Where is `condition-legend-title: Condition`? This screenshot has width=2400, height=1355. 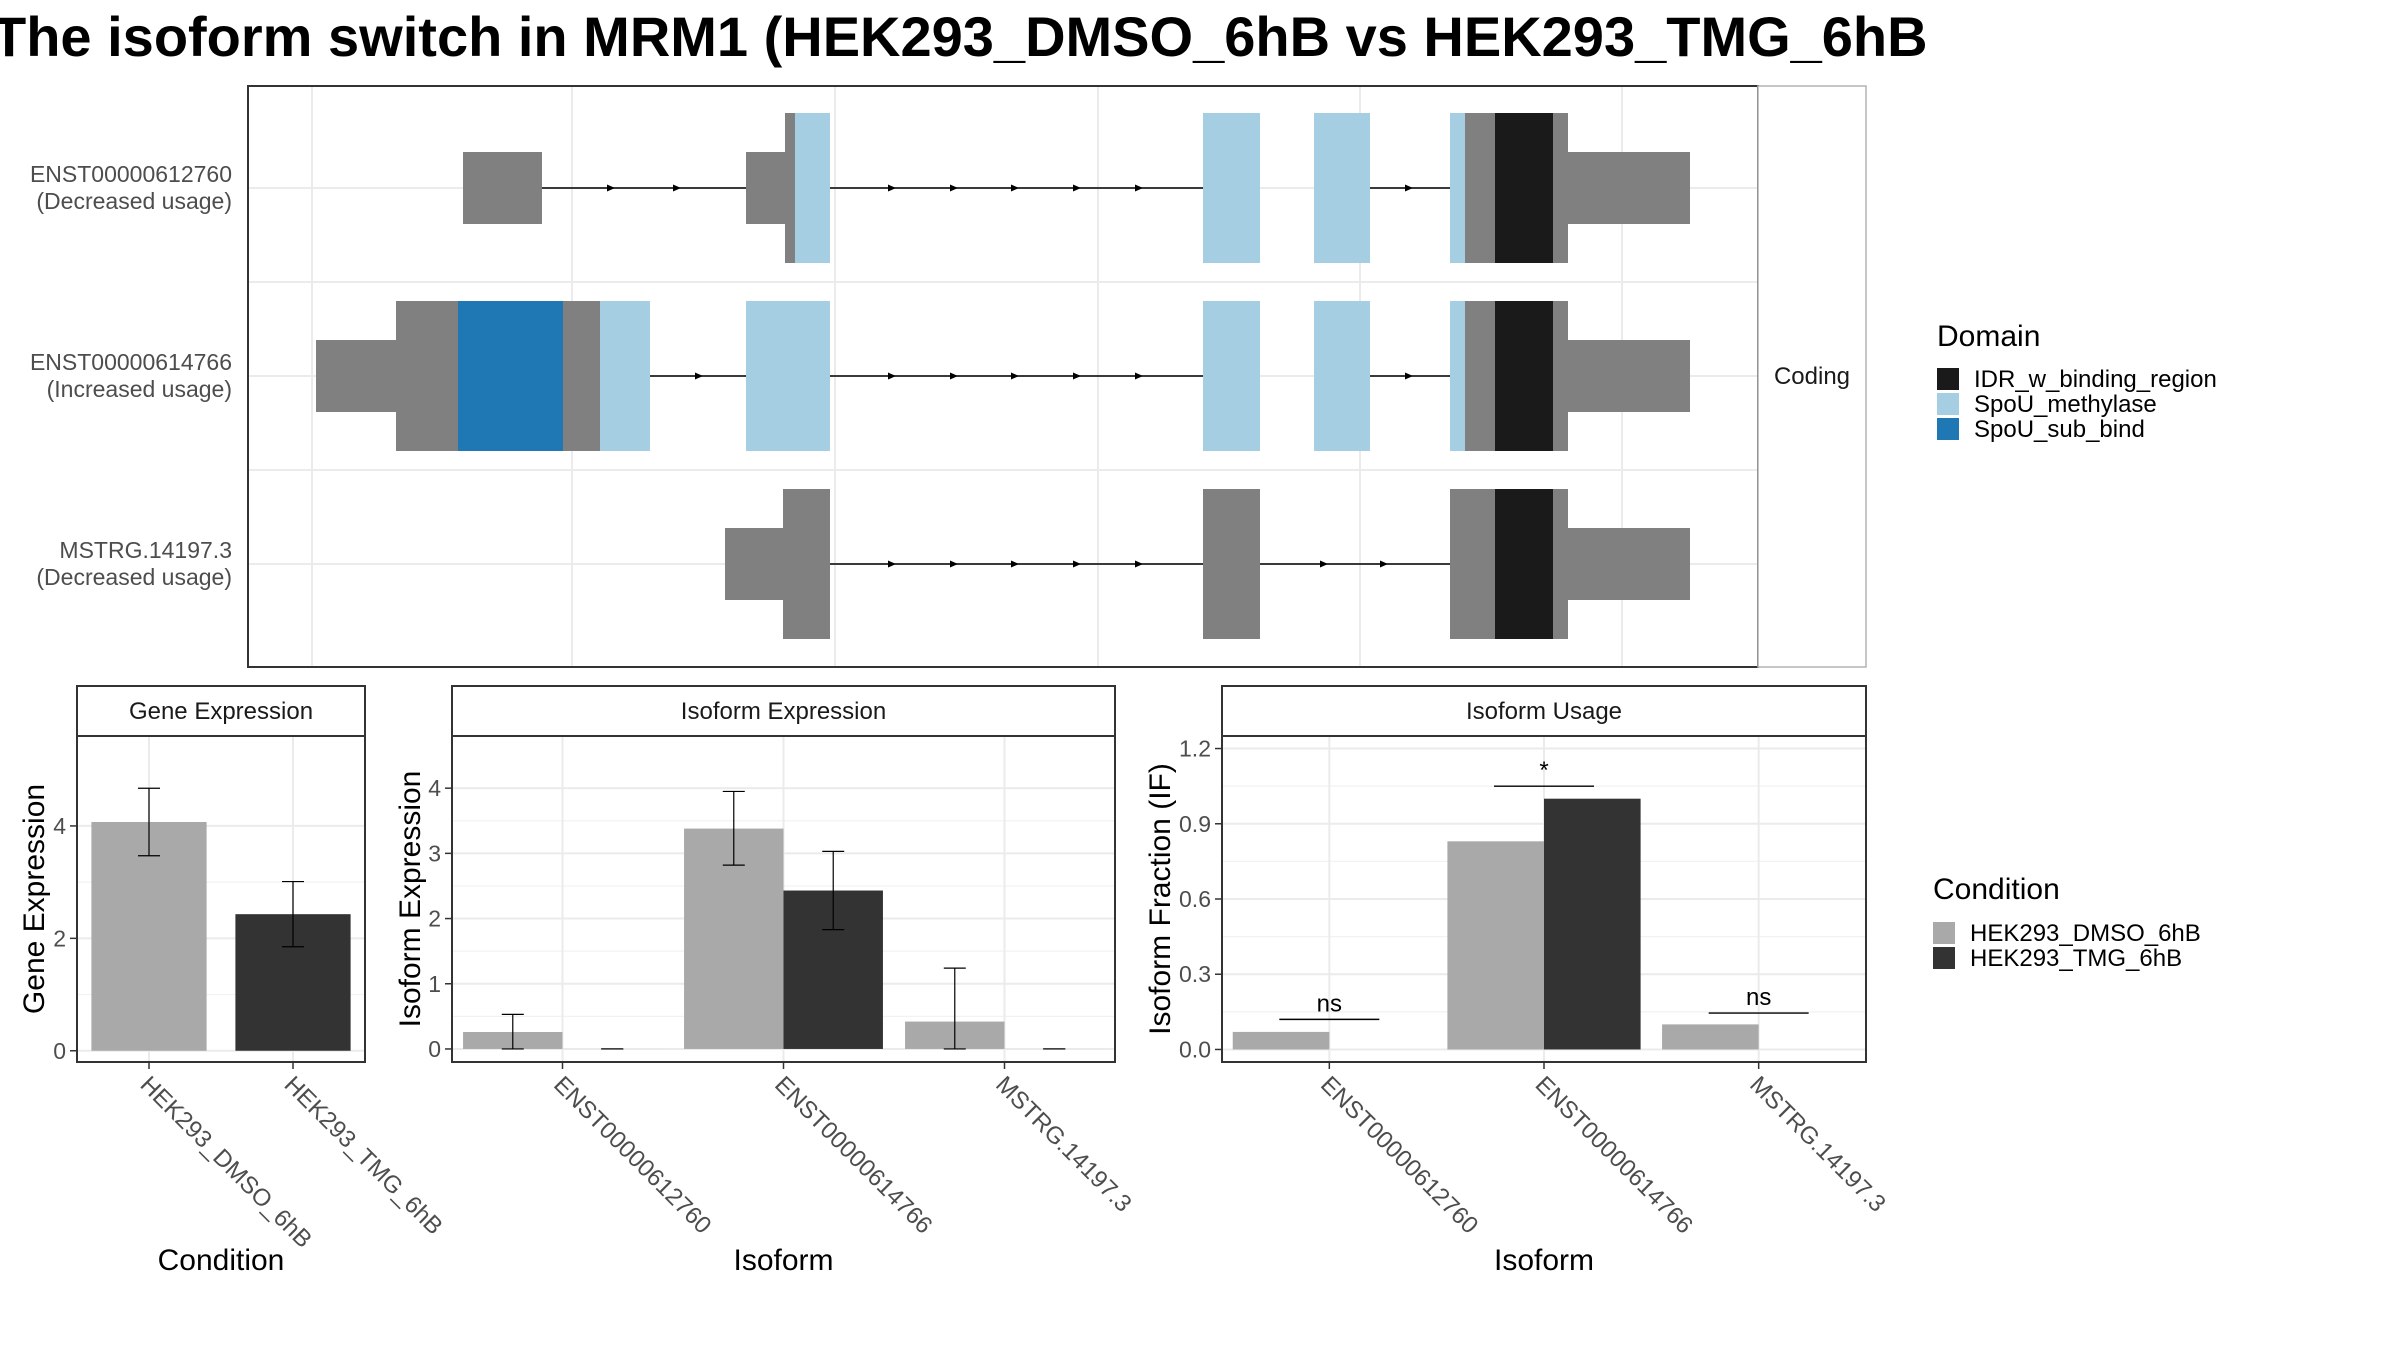 condition-legend-title: Condition is located at coordinates (1996, 889).